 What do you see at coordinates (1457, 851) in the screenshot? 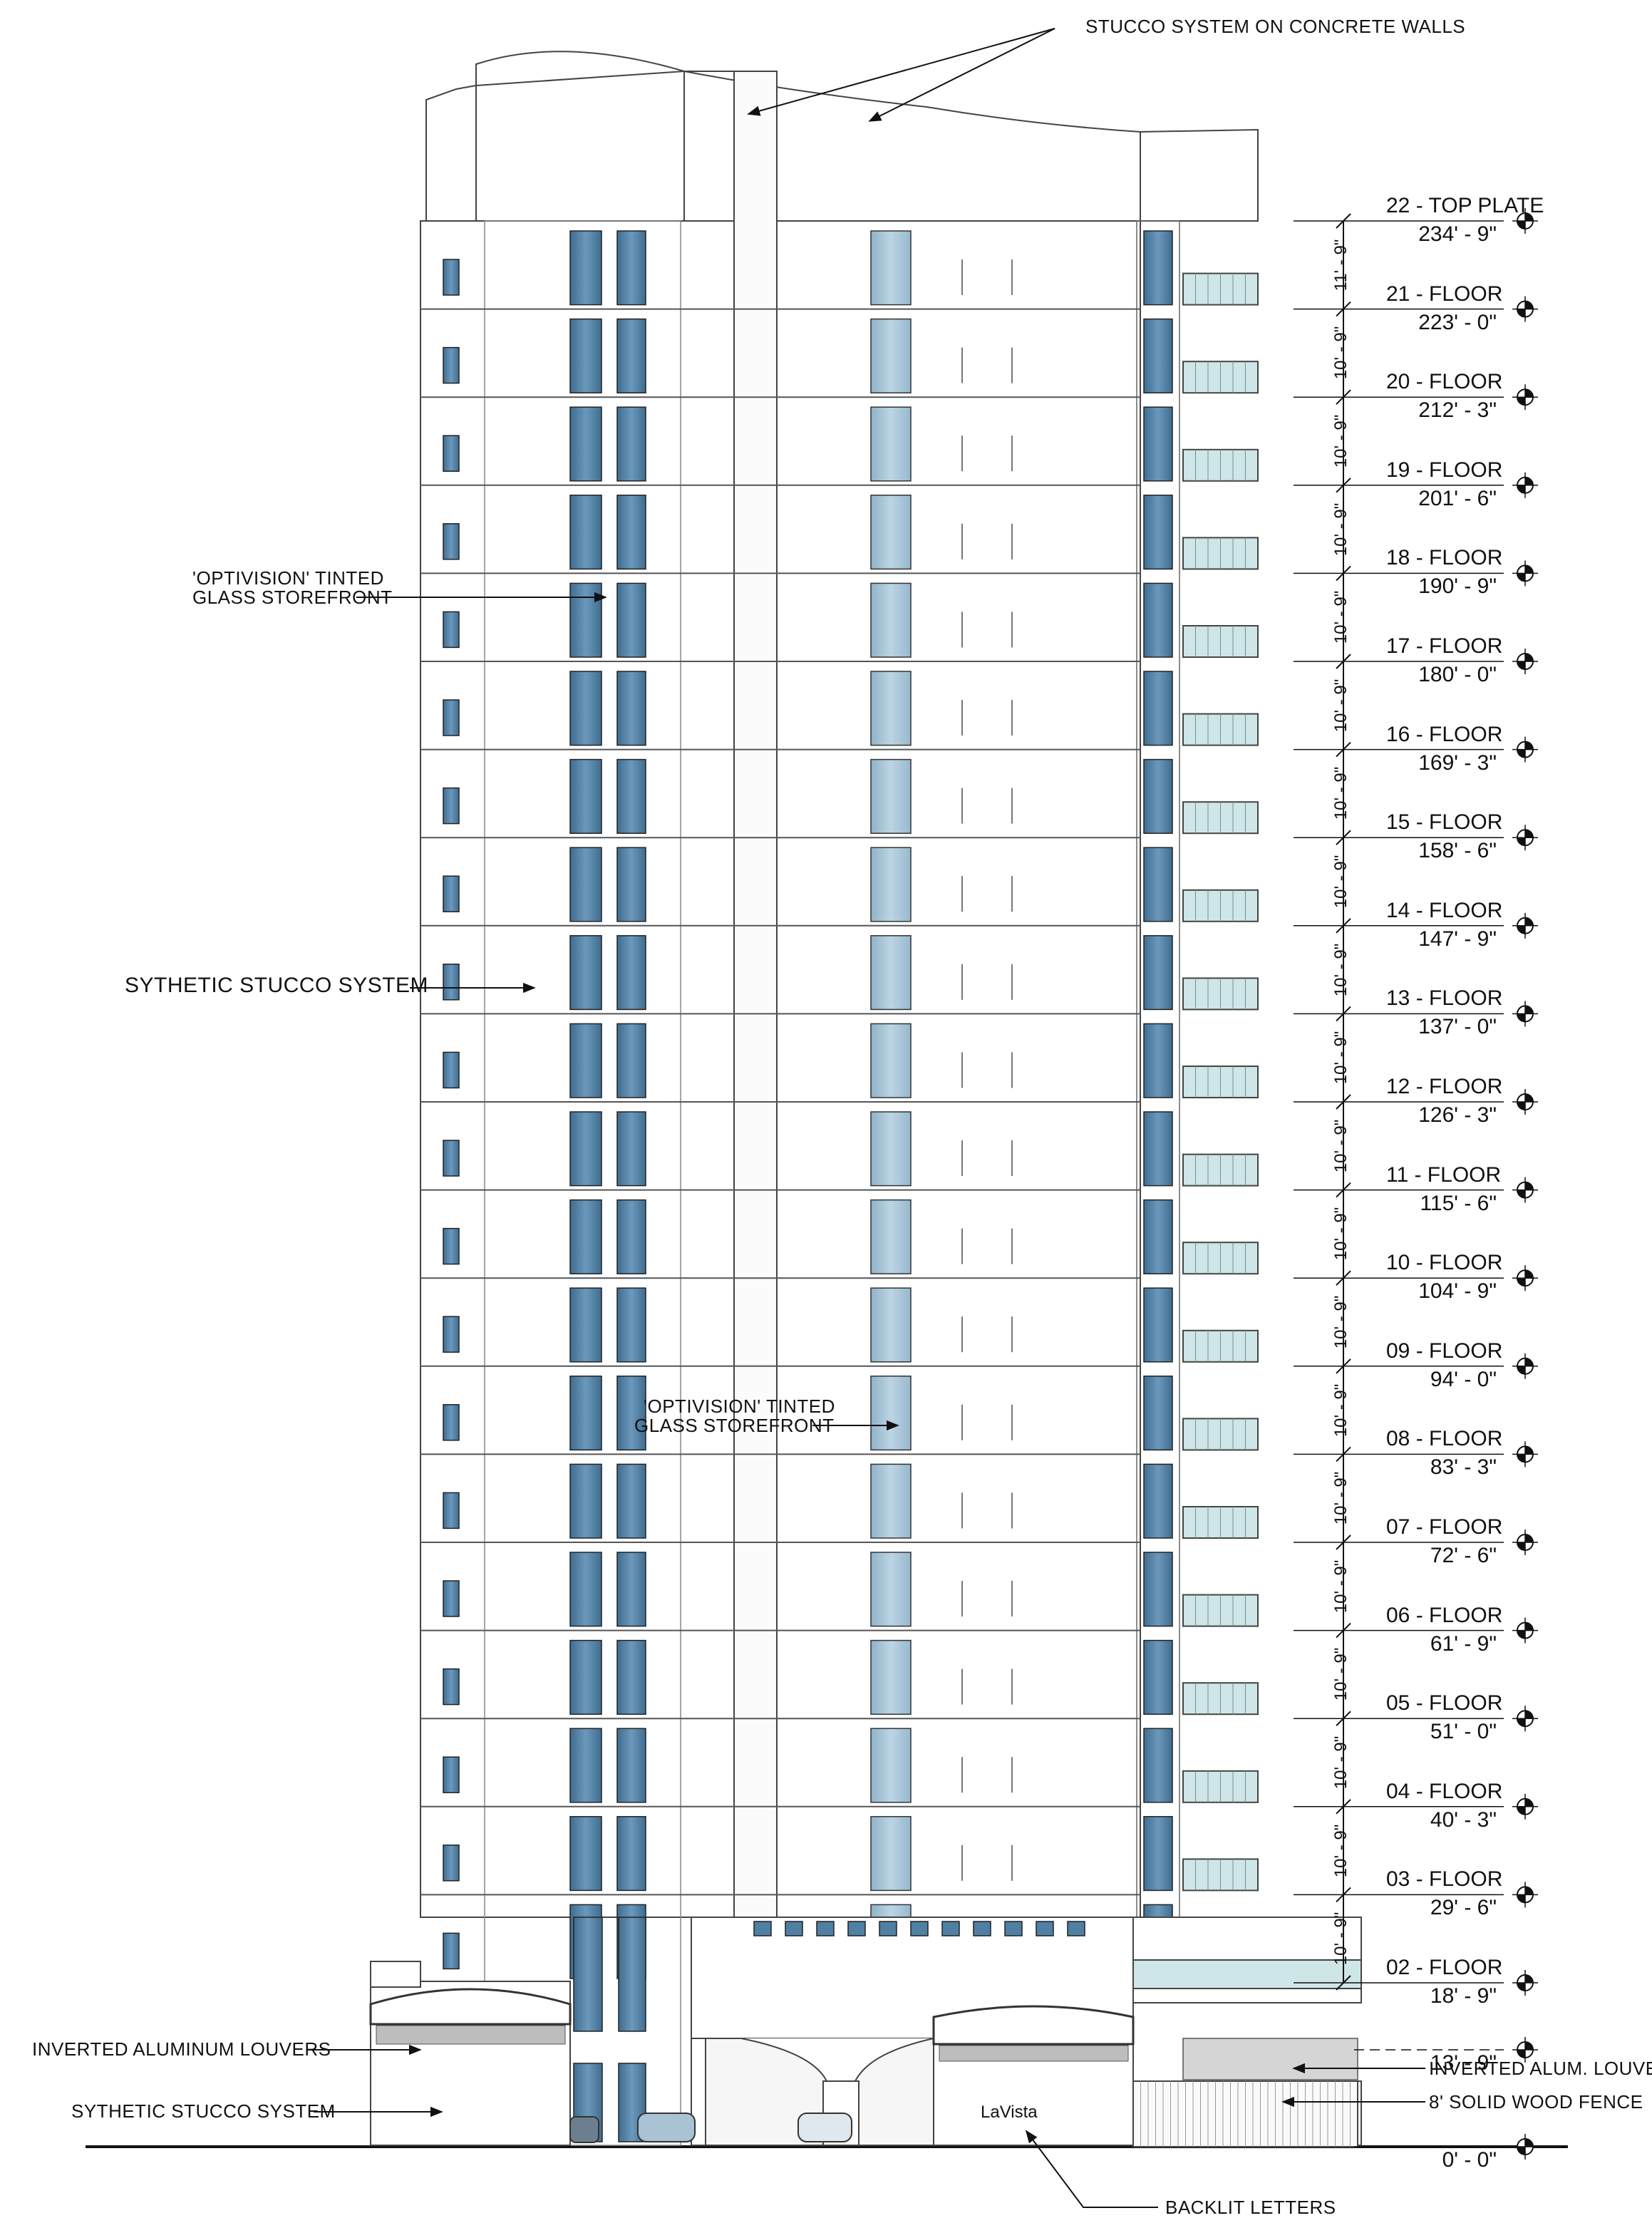
I see `level-elevation: 158' - 6"` at bounding box center [1457, 851].